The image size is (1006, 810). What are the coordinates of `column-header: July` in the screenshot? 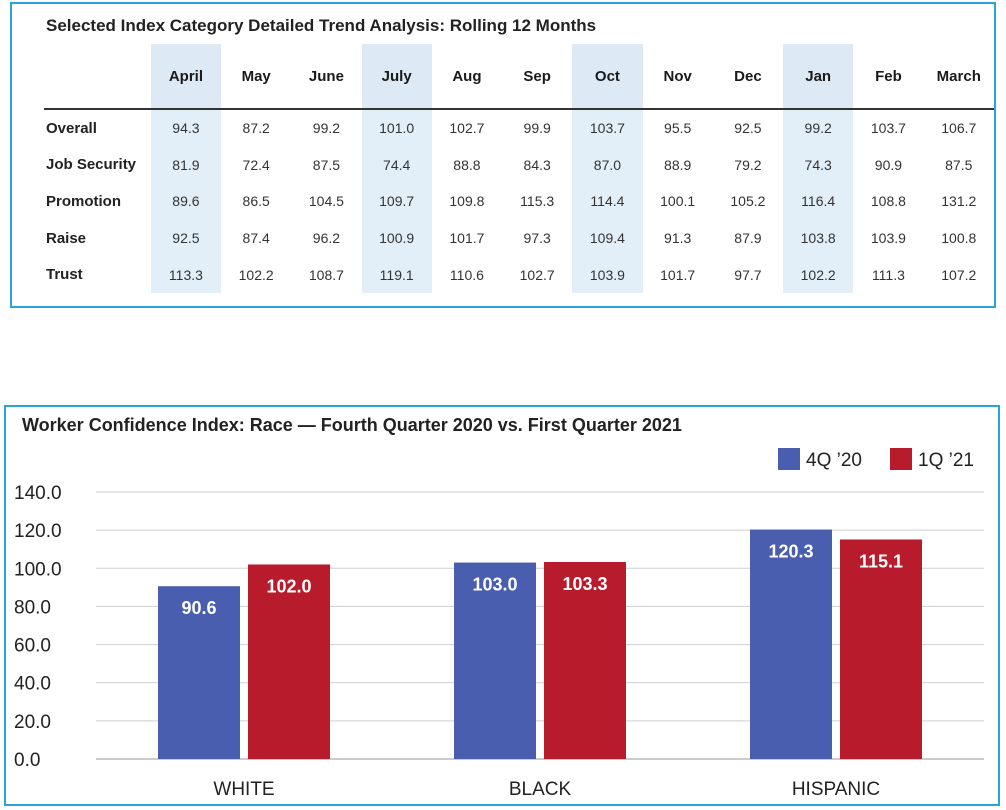 It's located at (396, 77).